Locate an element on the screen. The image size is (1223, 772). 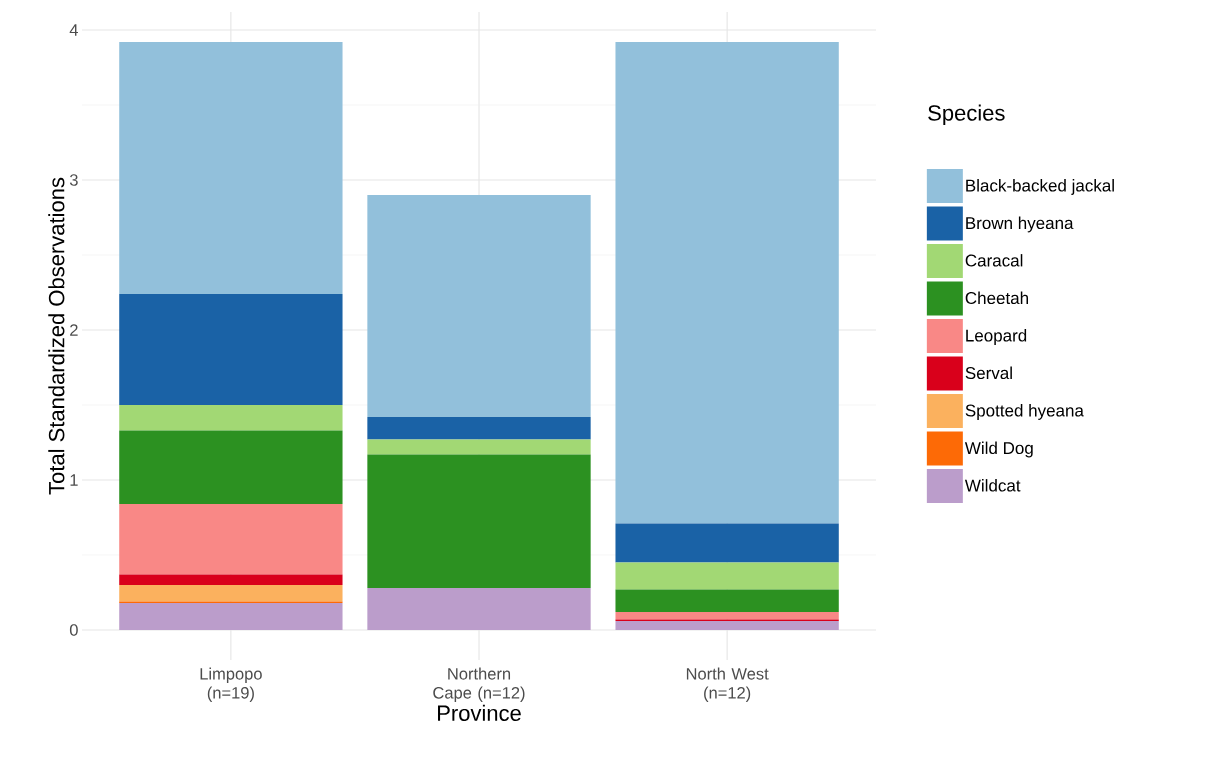
legend-label: Brown hyeana is located at coordinates (1020, 224).